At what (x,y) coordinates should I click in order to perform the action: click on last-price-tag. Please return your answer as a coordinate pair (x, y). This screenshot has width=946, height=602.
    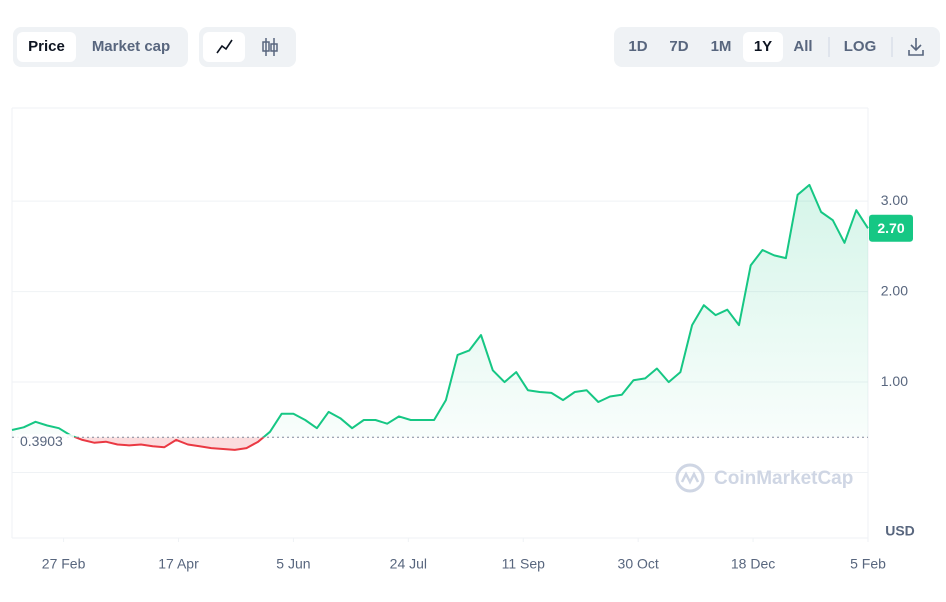
    Looking at the image, I should click on (891, 228).